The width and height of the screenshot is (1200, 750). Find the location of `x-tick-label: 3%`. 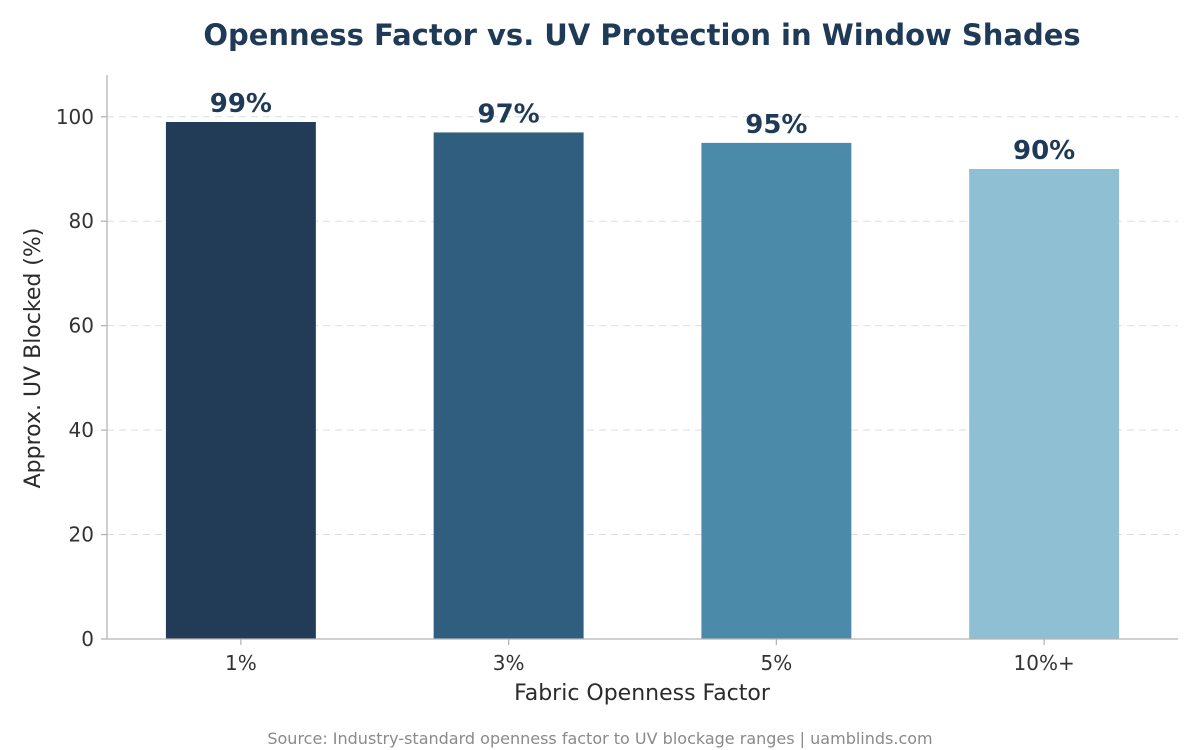

x-tick-label: 3% is located at coordinates (509, 663).